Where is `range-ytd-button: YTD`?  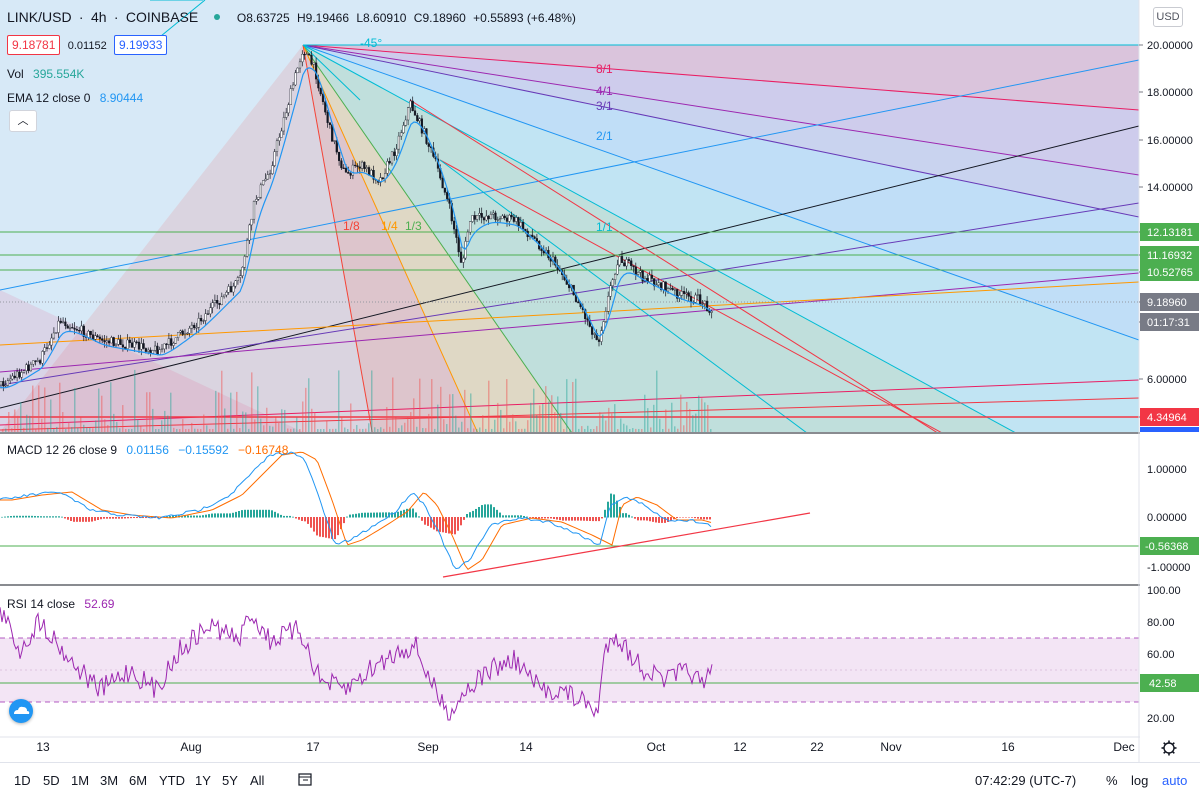 range-ytd-button: YTD is located at coordinates (172, 780).